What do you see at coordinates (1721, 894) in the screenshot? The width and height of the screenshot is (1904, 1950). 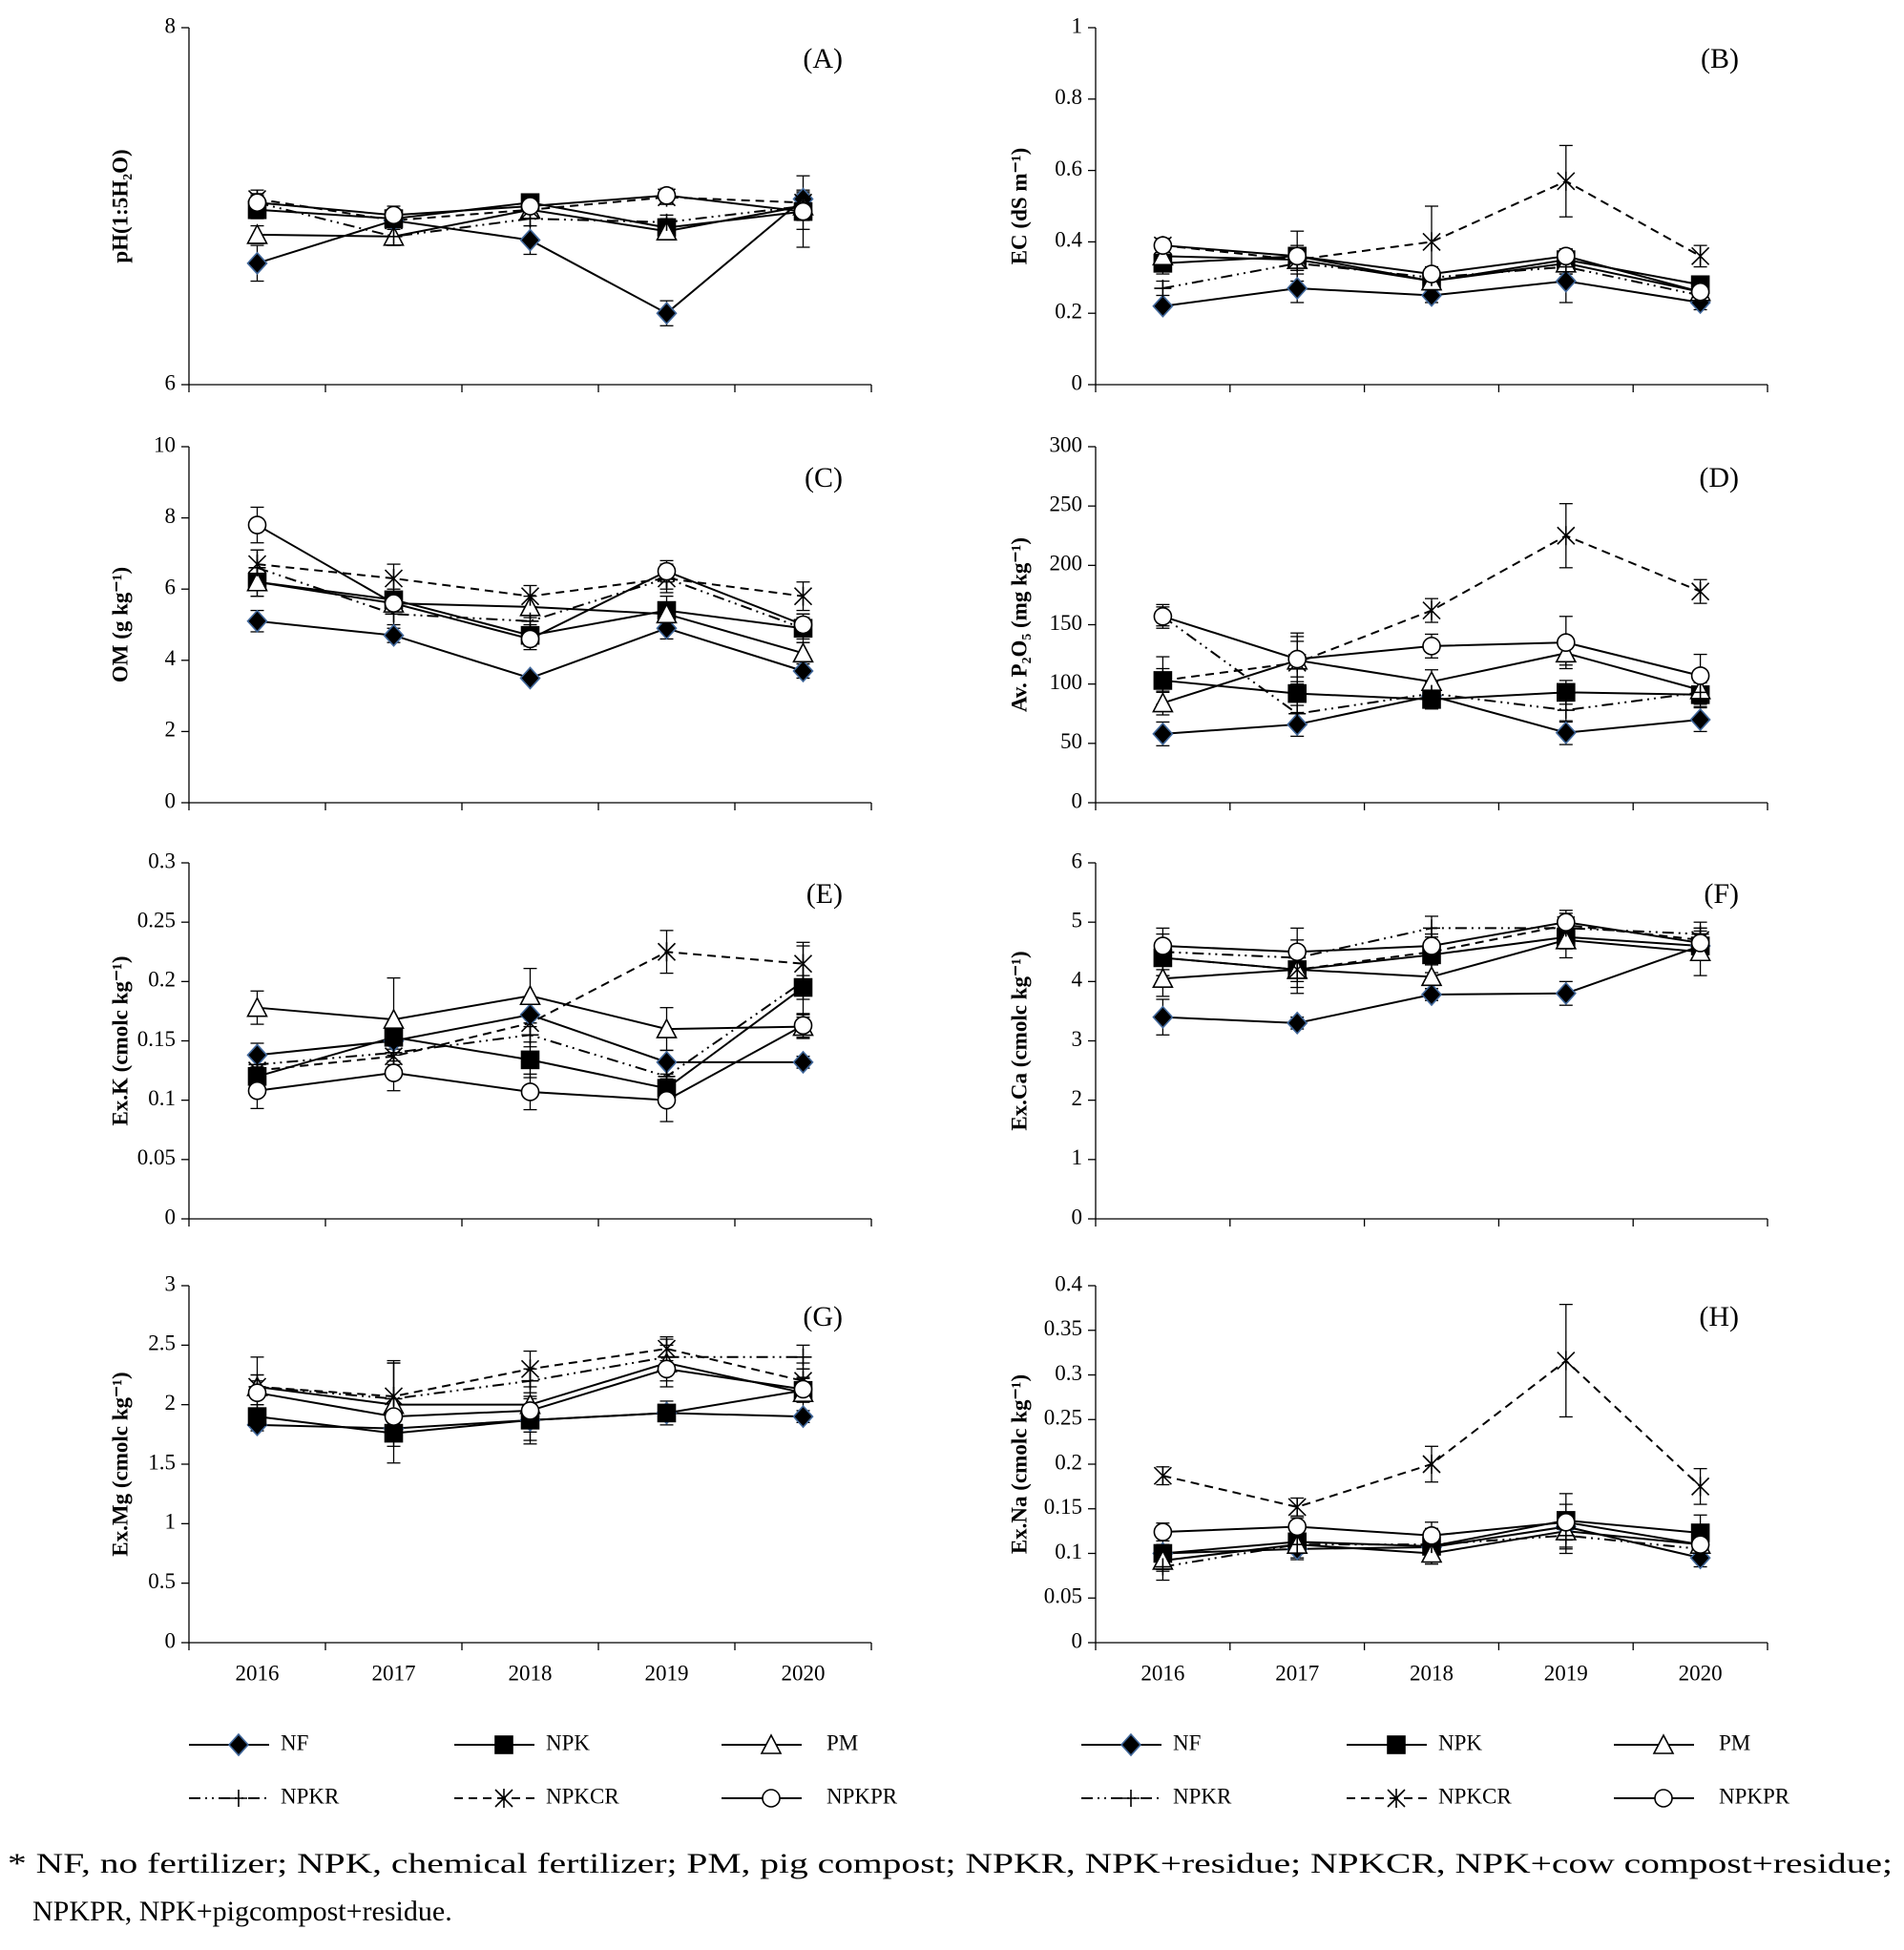 I see `panel-label: (F)` at bounding box center [1721, 894].